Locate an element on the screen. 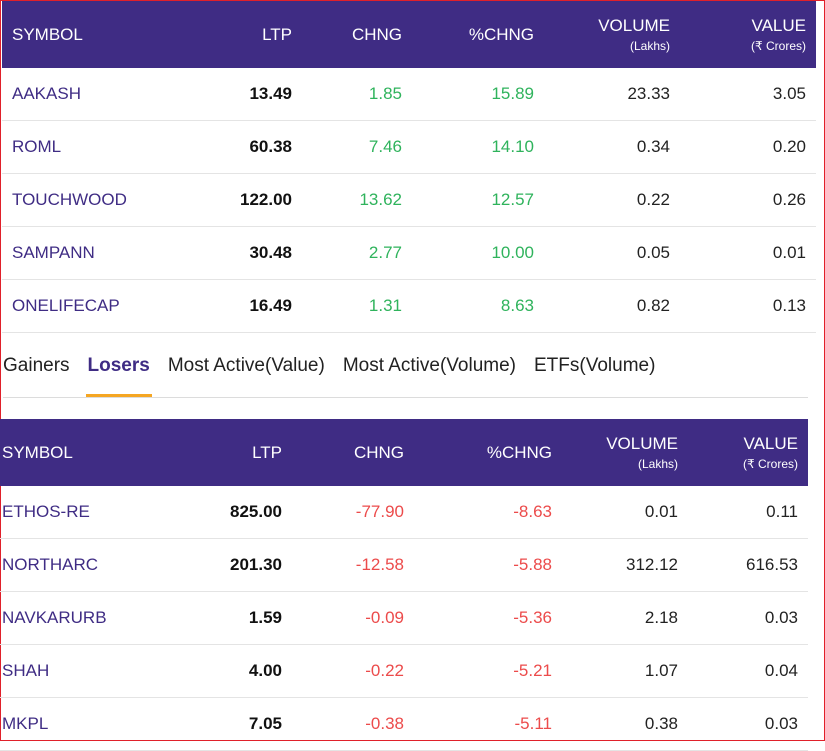 The image size is (825, 751). chng-value: -12.58 is located at coordinates (353, 565).